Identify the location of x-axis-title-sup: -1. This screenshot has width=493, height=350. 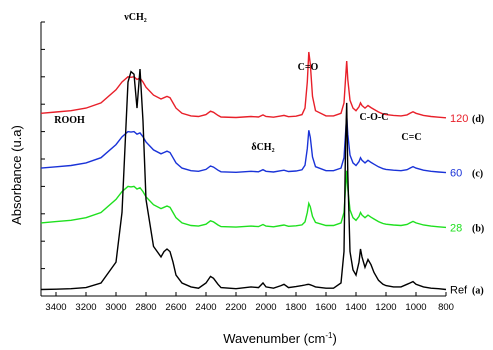
(329, 335).